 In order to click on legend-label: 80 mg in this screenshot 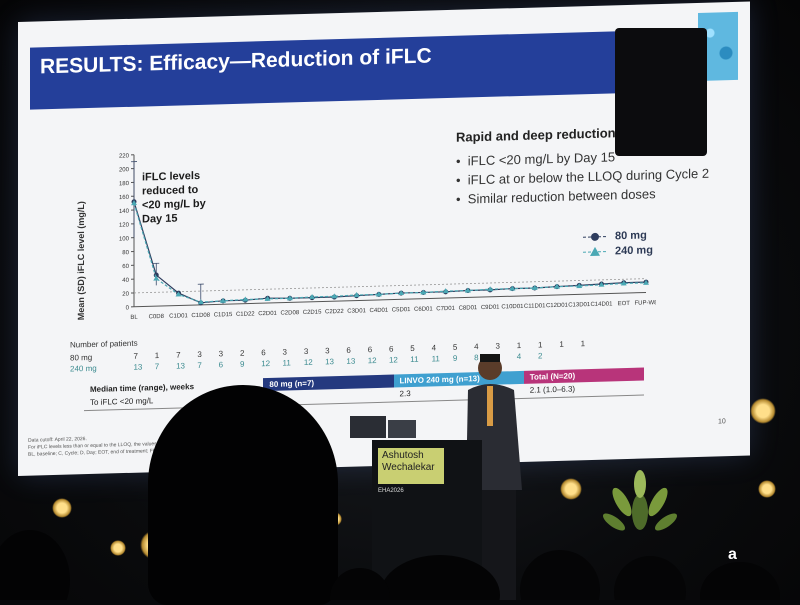, I will do `click(631, 235)`.